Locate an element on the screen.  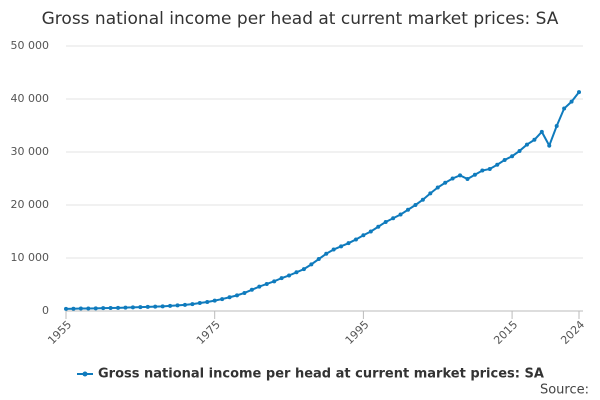
y-tick-label: 0 is located at coordinates (45, 310).